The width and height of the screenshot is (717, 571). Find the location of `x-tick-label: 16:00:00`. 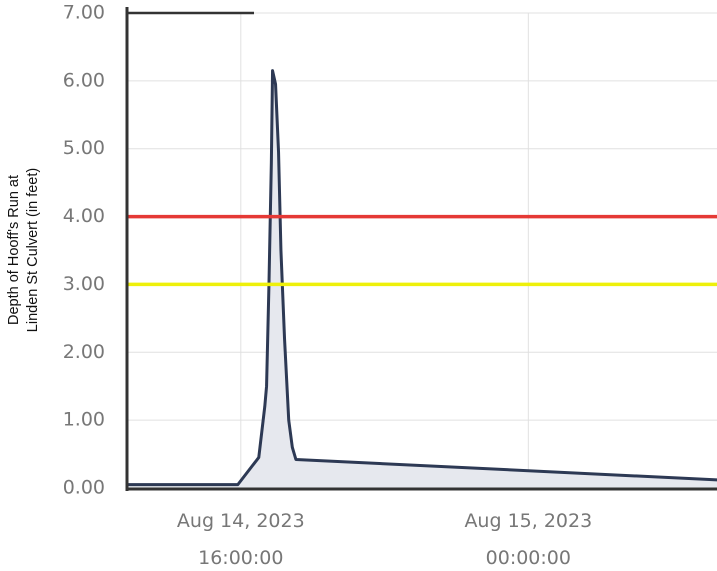

x-tick-label: 16:00:00 is located at coordinates (240, 558).